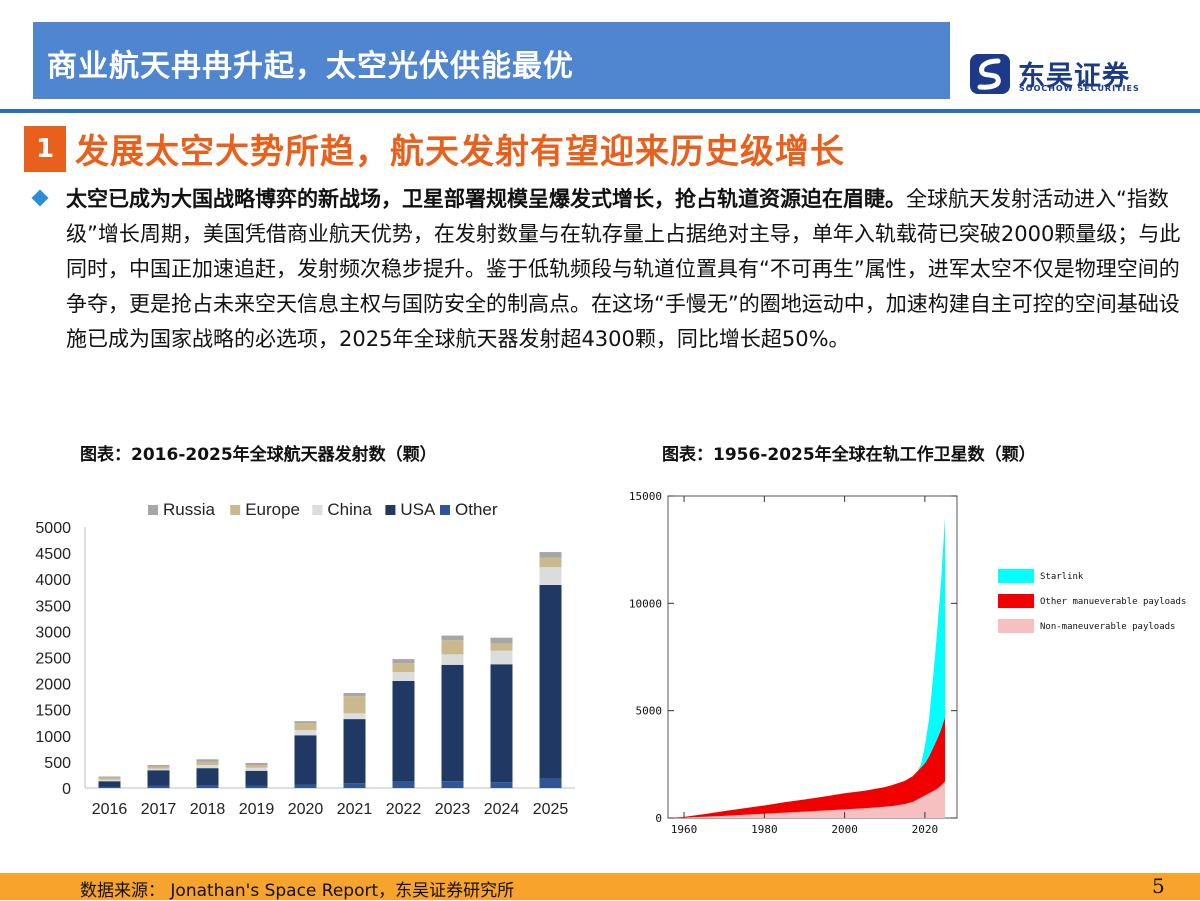 This screenshot has height=901, width=1200. What do you see at coordinates (684, 829) in the screenshot?
I see `x-tick-label: 1960` at bounding box center [684, 829].